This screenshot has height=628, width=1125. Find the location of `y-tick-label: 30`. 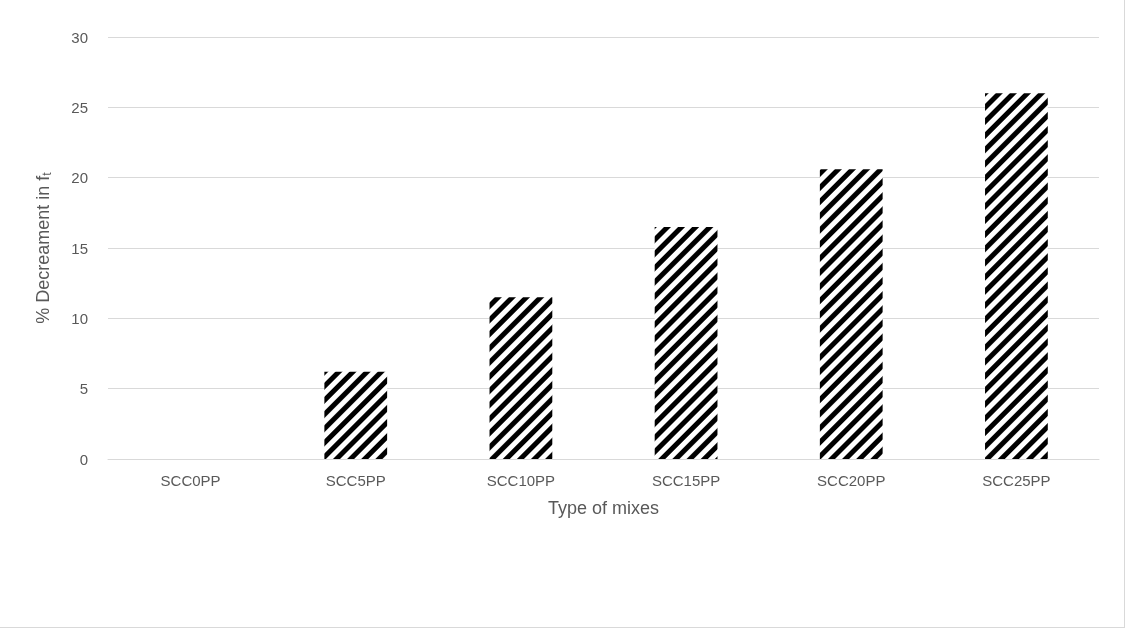

y-tick-label: 30 is located at coordinates (79, 37).